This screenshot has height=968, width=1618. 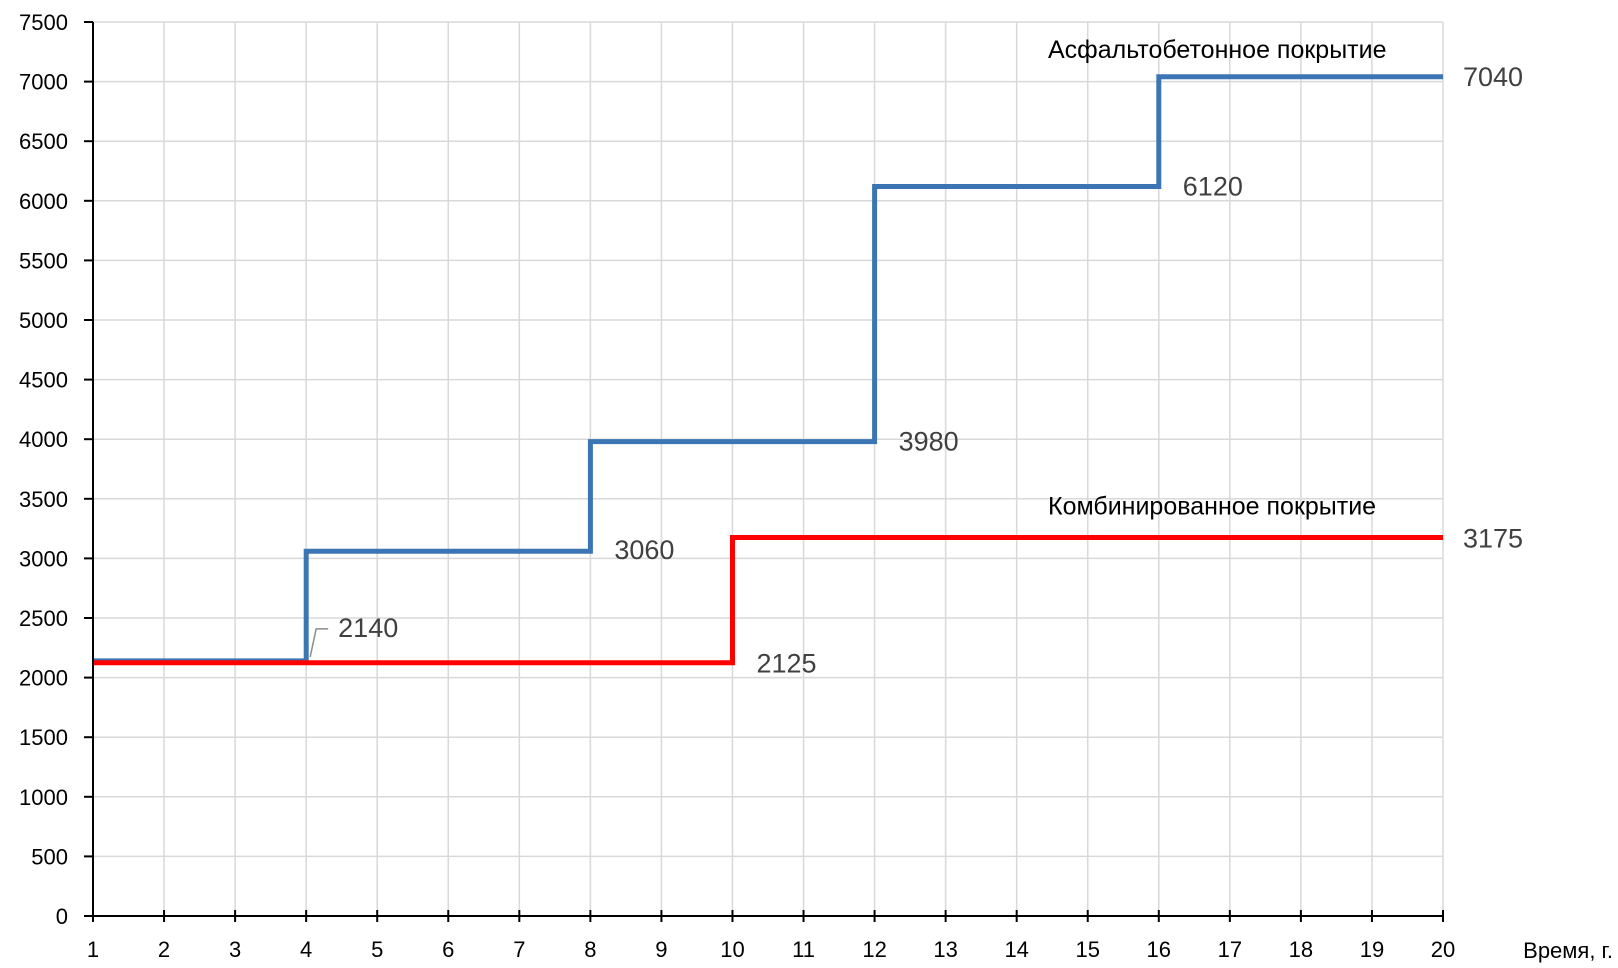 I want to click on x-tick-label: 11, so click(x=803, y=949).